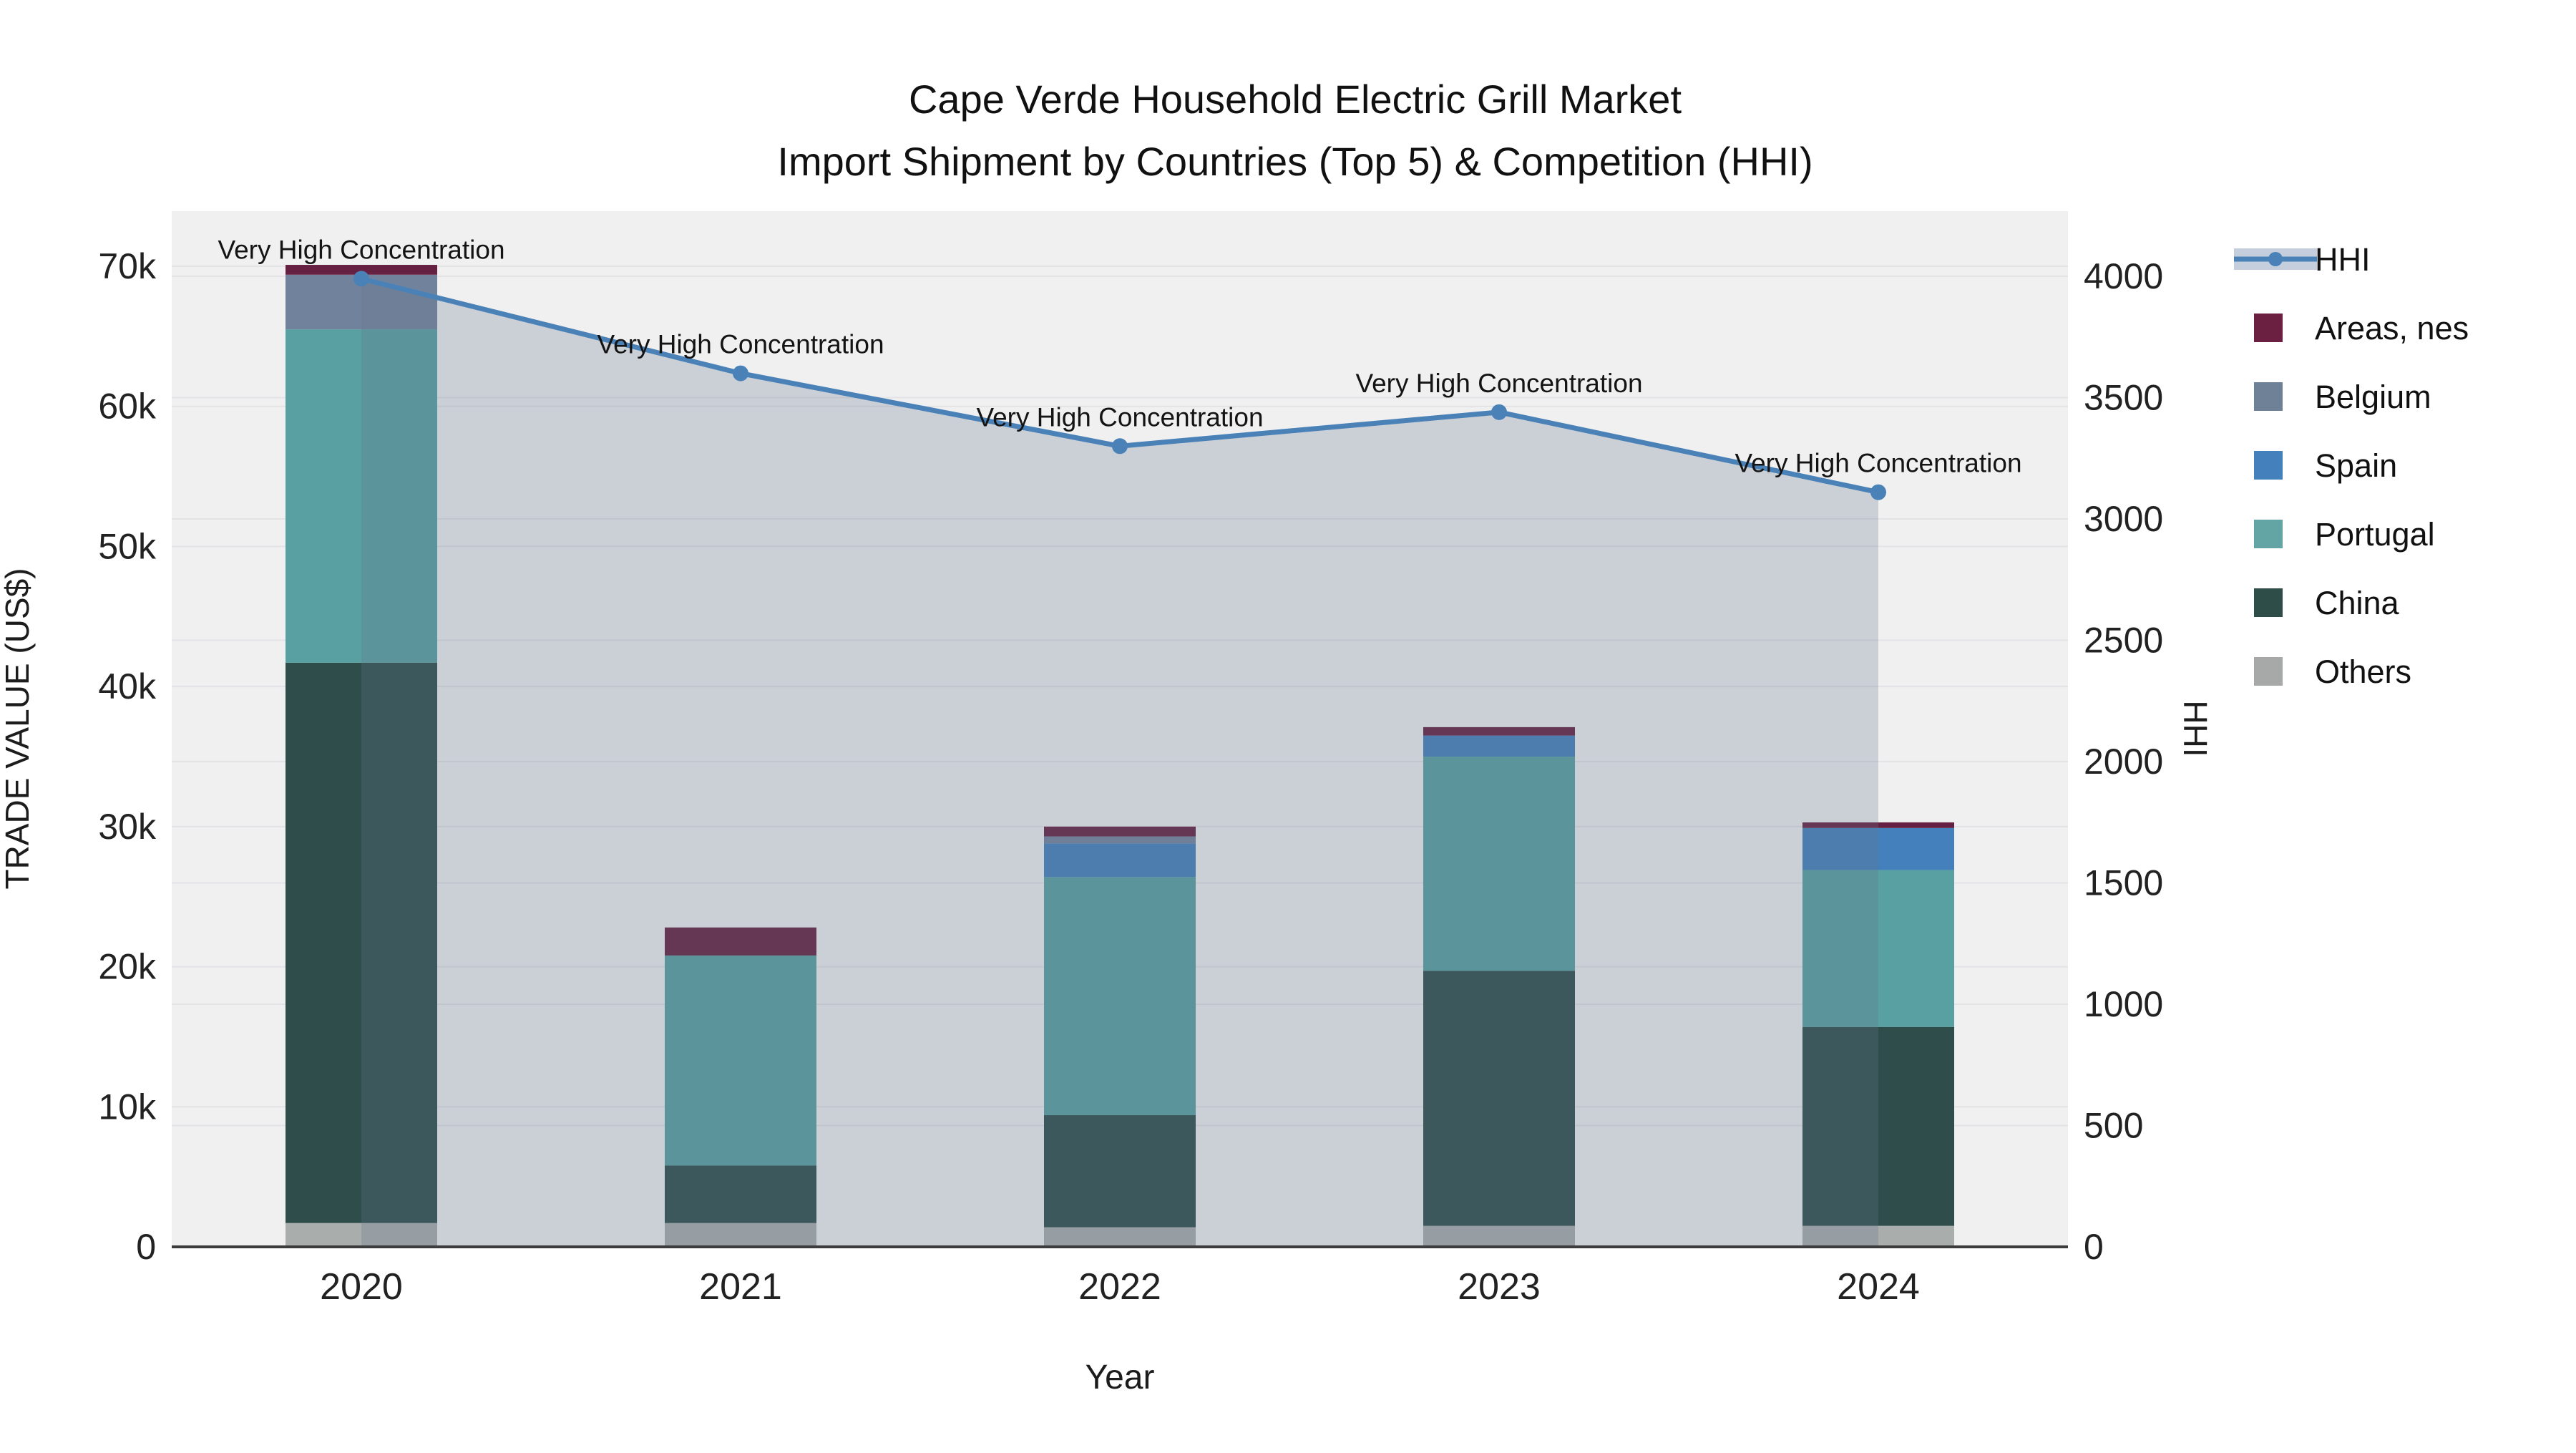 Image resolution: width=2576 pixels, height=1453 pixels. Describe the element at coordinates (1120, 447) in the screenshot. I see `hhi-marker-2022` at that location.